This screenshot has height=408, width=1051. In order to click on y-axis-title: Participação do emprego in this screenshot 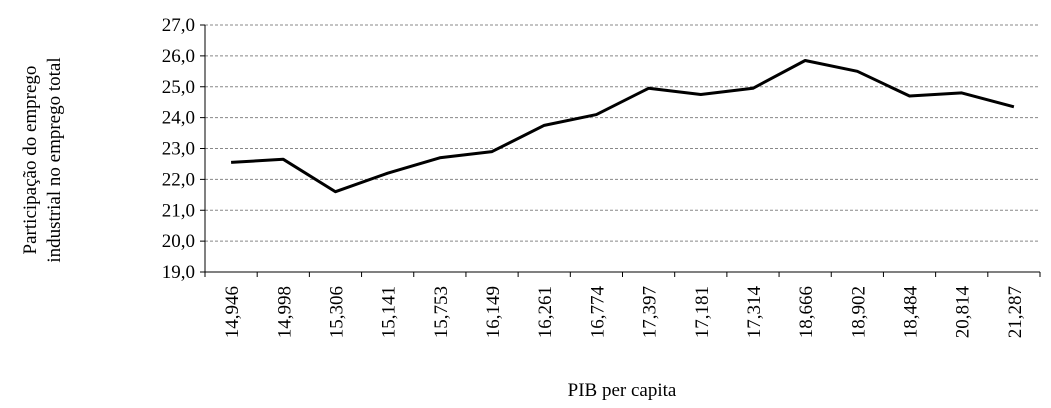, I will do `click(30, 160)`.